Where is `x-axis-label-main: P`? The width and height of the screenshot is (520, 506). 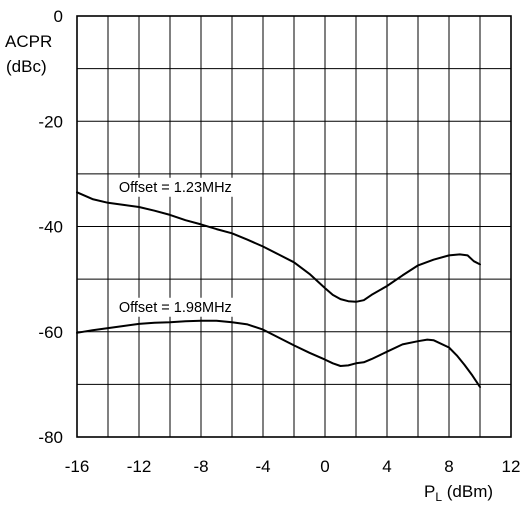 x-axis-label-main: P is located at coordinates (429, 491).